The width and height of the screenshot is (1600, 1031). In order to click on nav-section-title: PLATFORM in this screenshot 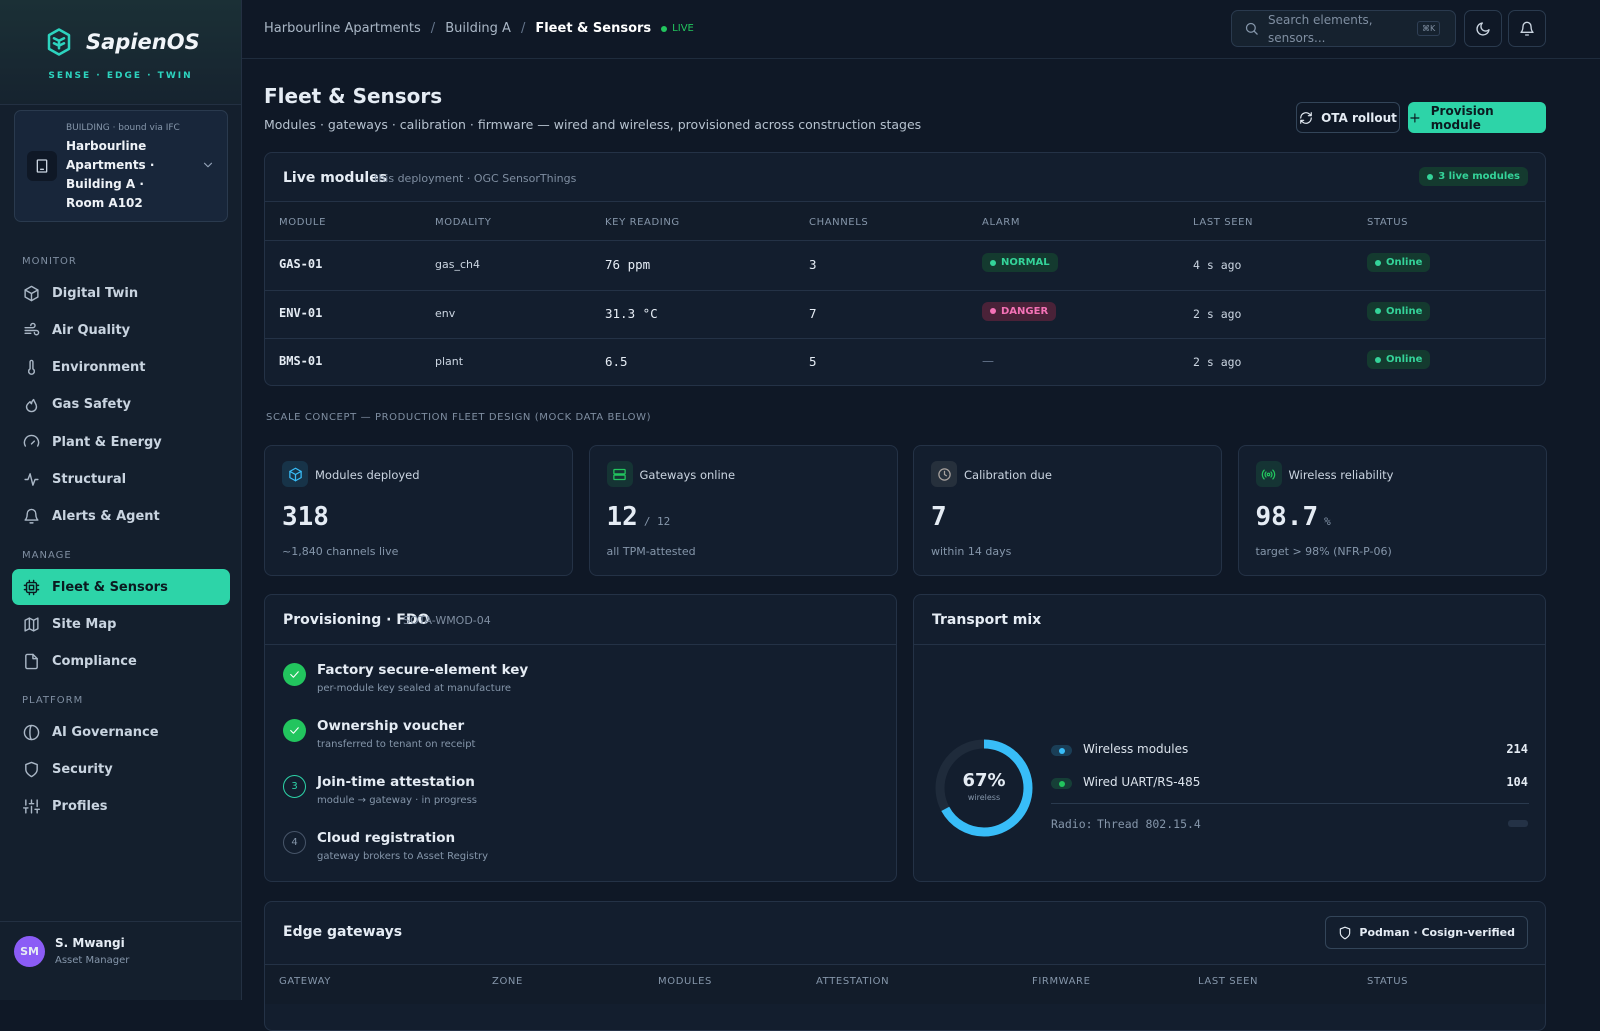, I will do `click(53, 700)`.